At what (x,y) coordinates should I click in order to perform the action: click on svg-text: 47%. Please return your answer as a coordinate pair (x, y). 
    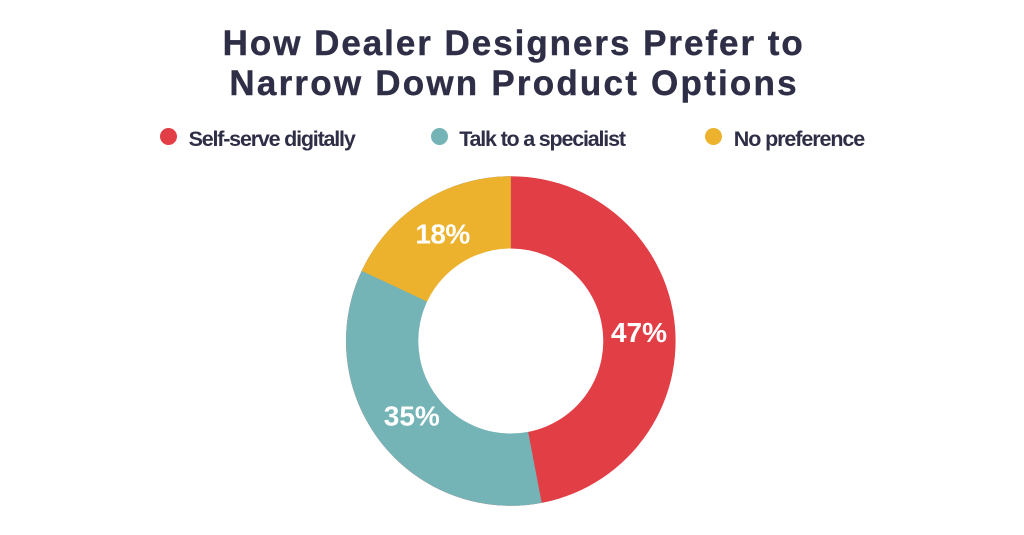
    Looking at the image, I should click on (639, 332).